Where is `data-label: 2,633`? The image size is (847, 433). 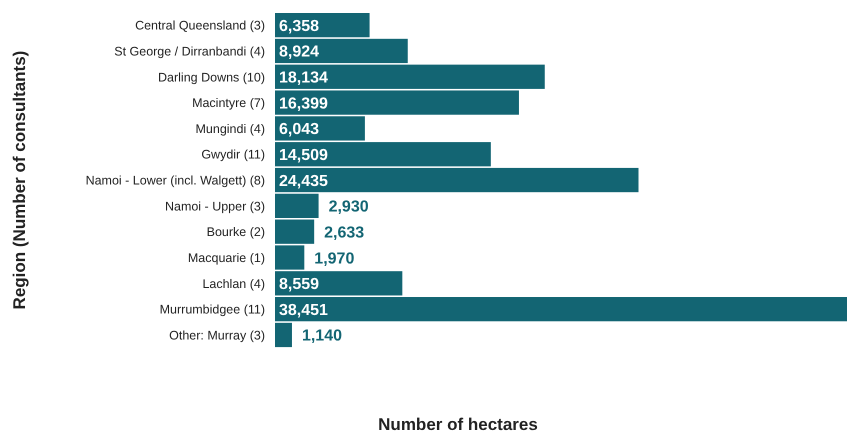
data-label: 2,633 is located at coordinates (344, 233).